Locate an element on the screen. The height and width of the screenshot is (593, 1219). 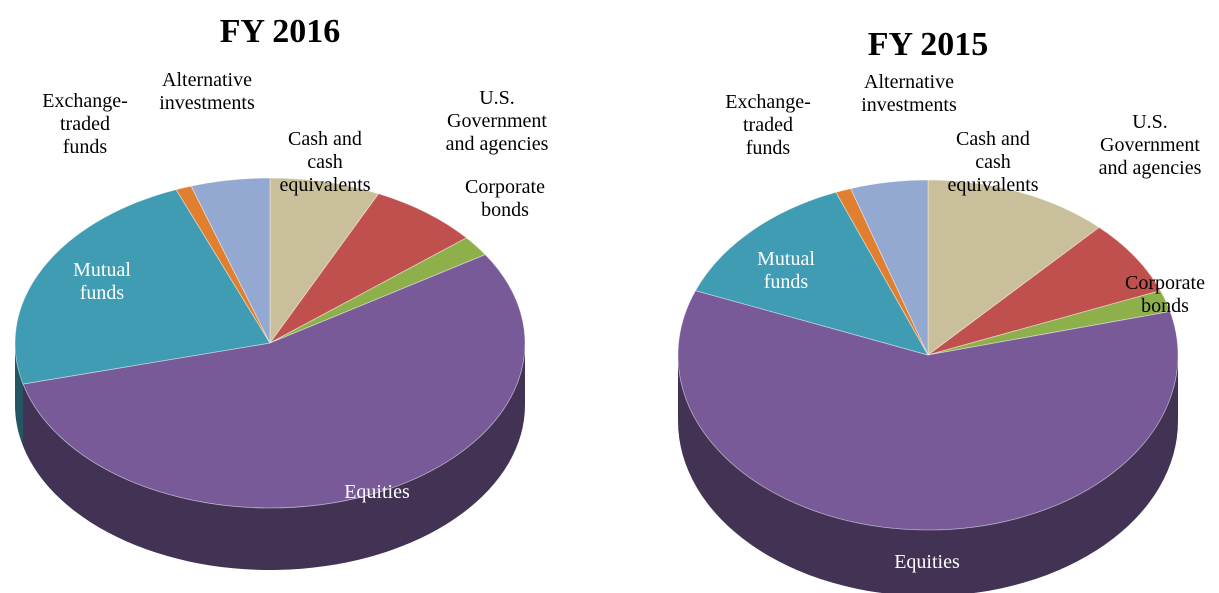
chart-title: FY 2015 is located at coordinates (928, 44).